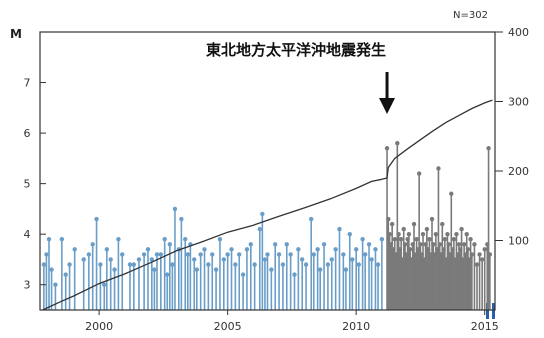 The image size is (544, 338). I want to click on x-tick-label: 2010, so click(356, 326).